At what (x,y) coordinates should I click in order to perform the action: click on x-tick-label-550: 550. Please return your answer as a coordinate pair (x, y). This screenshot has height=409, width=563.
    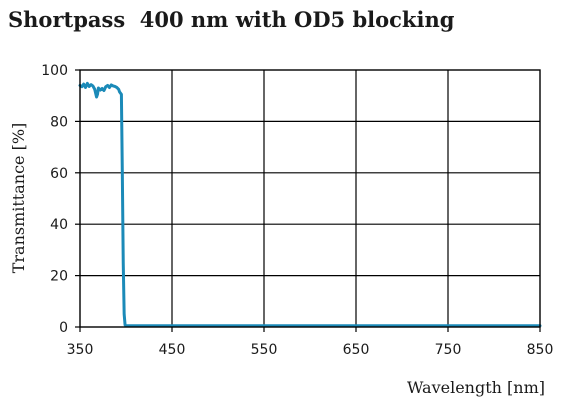
    Looking at the image, I should click on (264, 350).